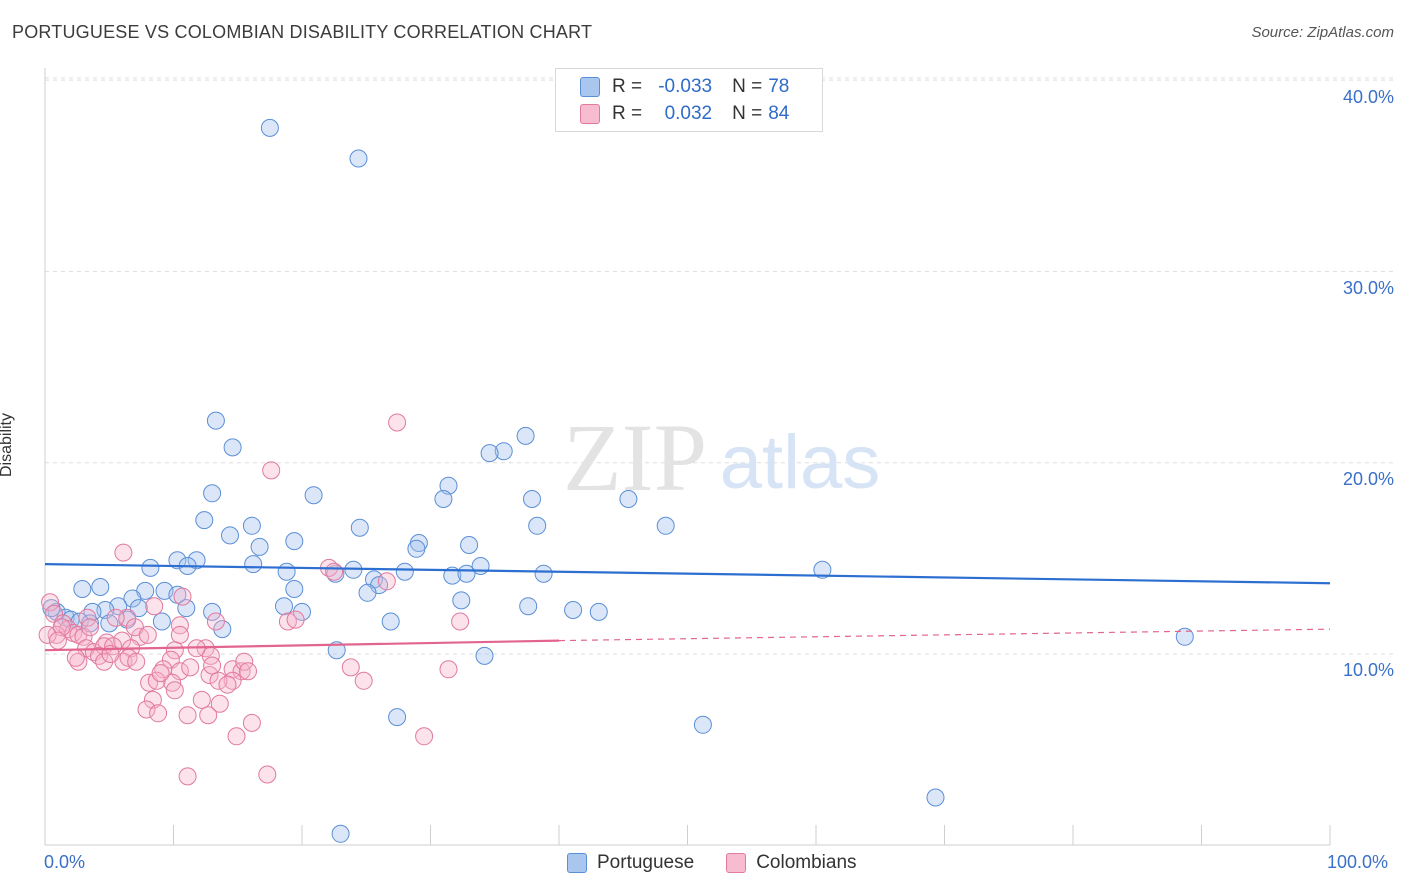 The image size is (1406, 892). I want to click on legend-row-colombians: R = 0.032 N = 84, so click(684, 114).